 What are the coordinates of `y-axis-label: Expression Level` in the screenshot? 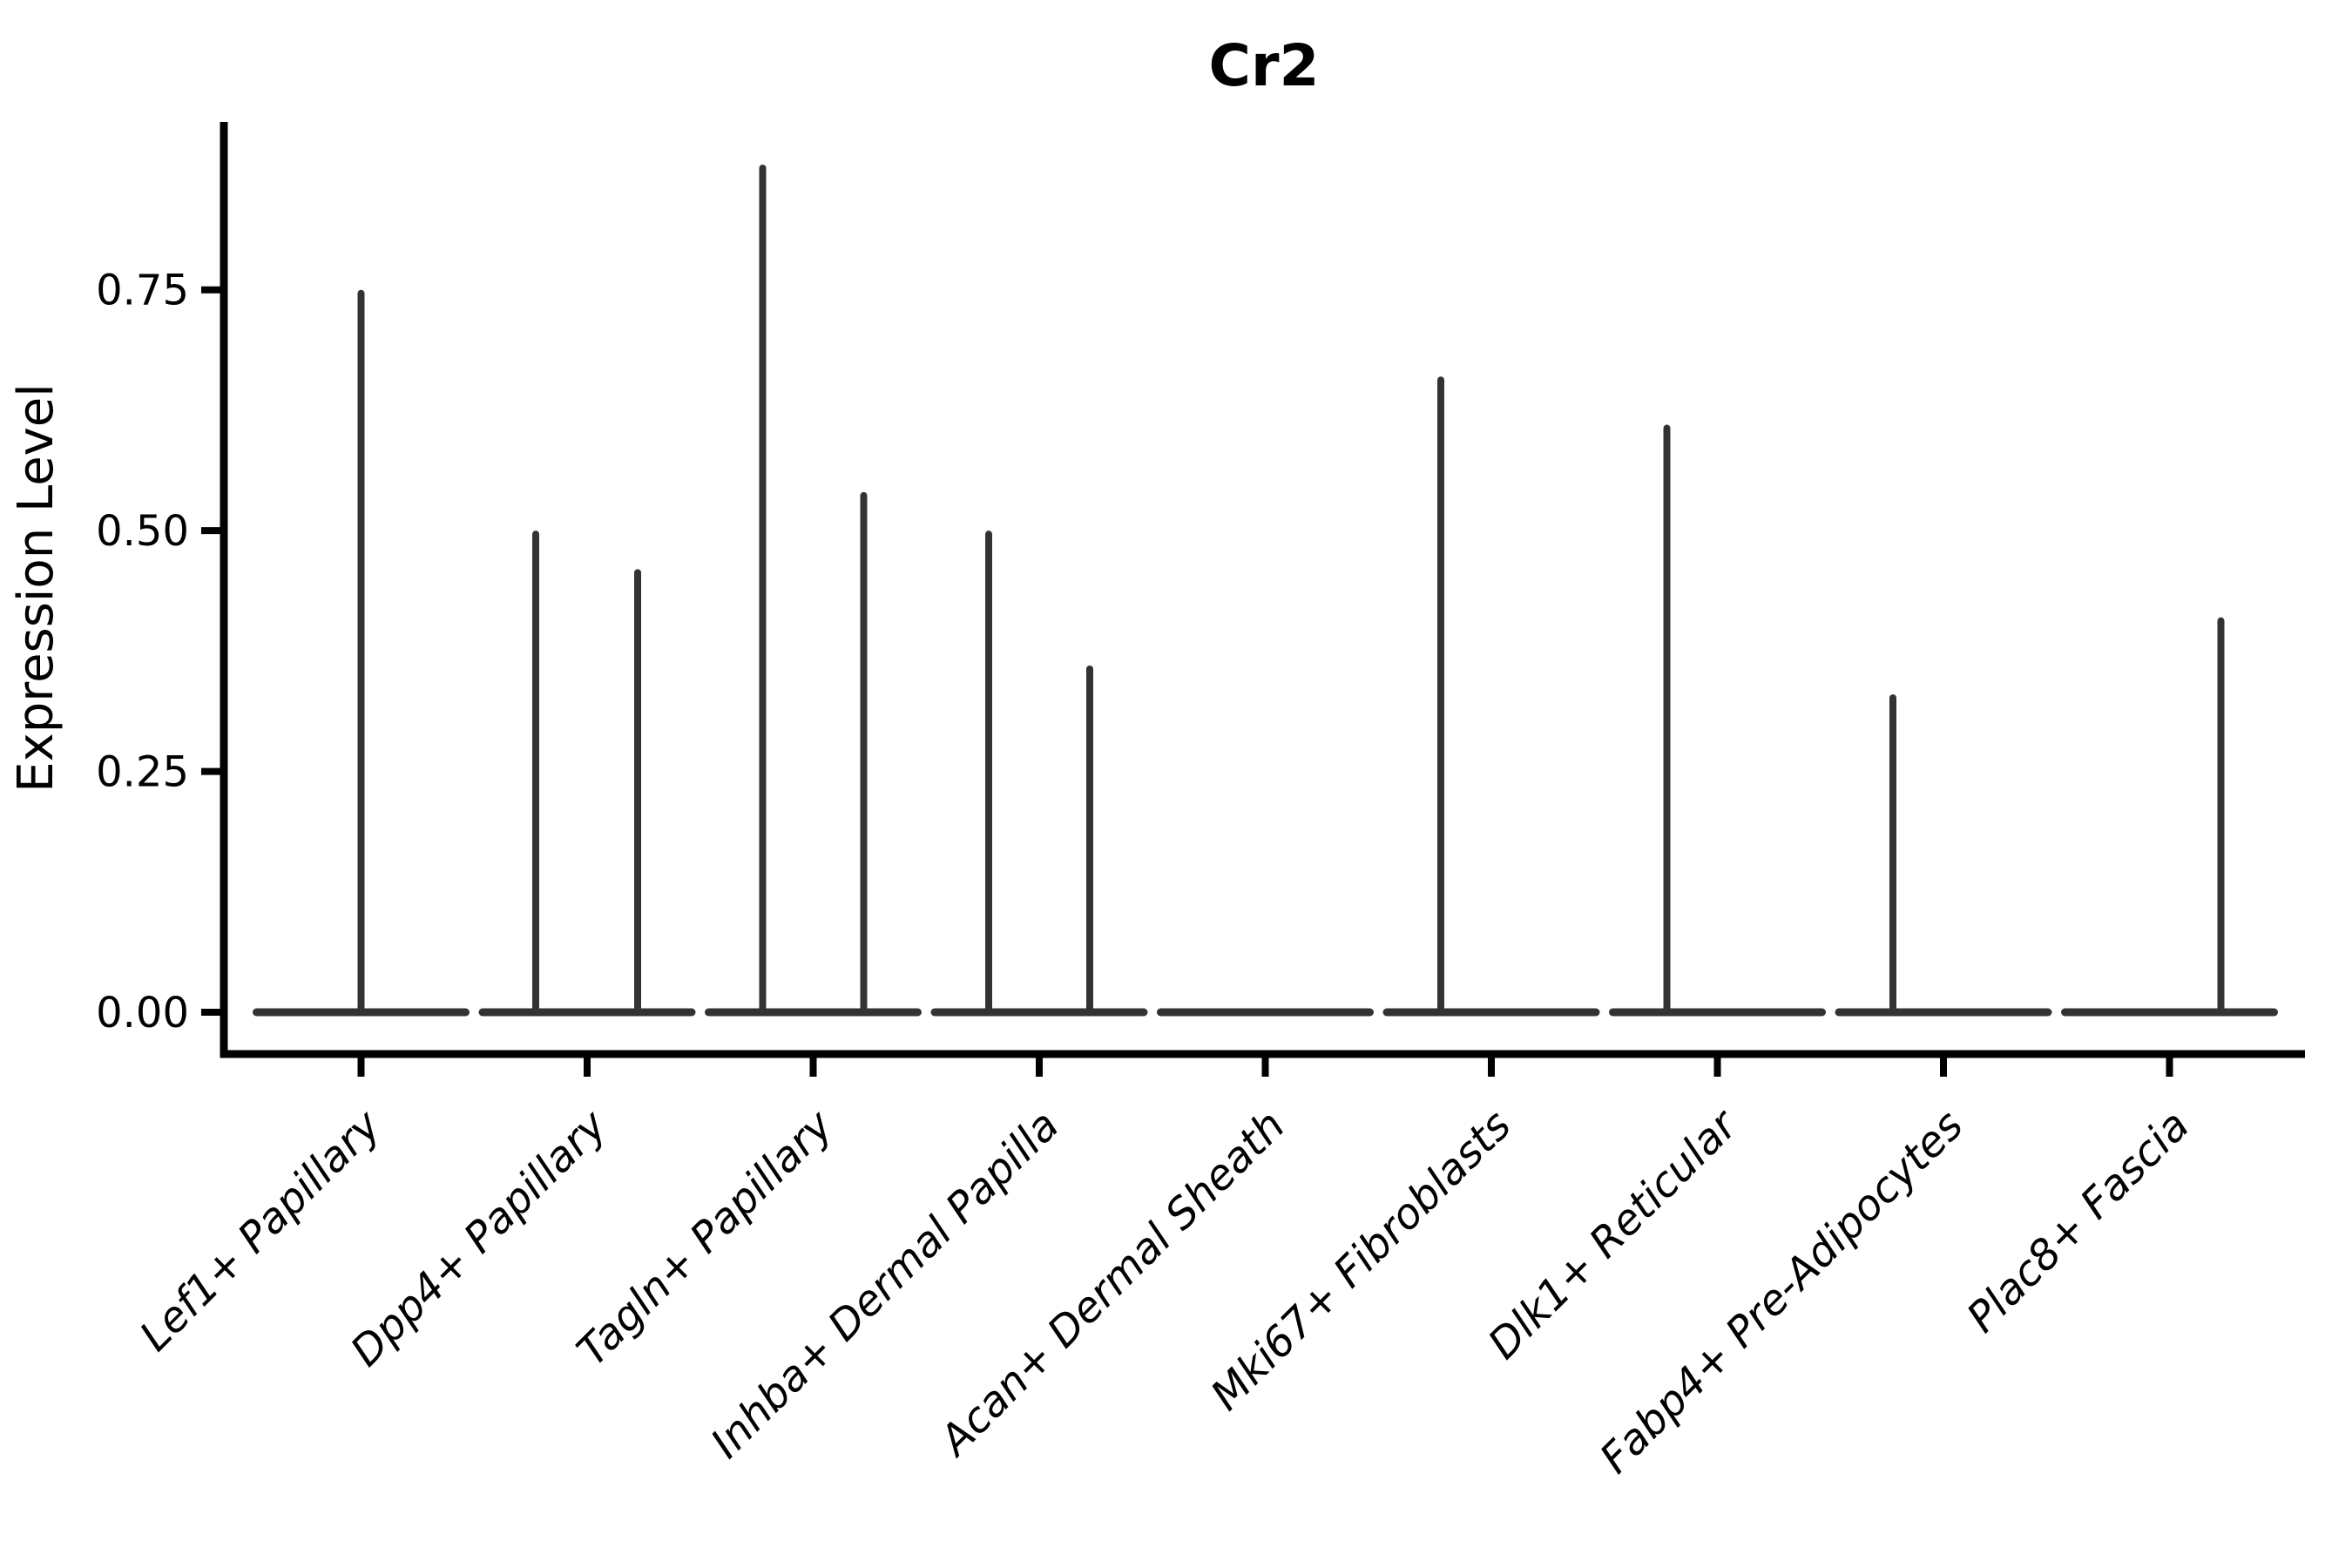 It's located at (36, 588).